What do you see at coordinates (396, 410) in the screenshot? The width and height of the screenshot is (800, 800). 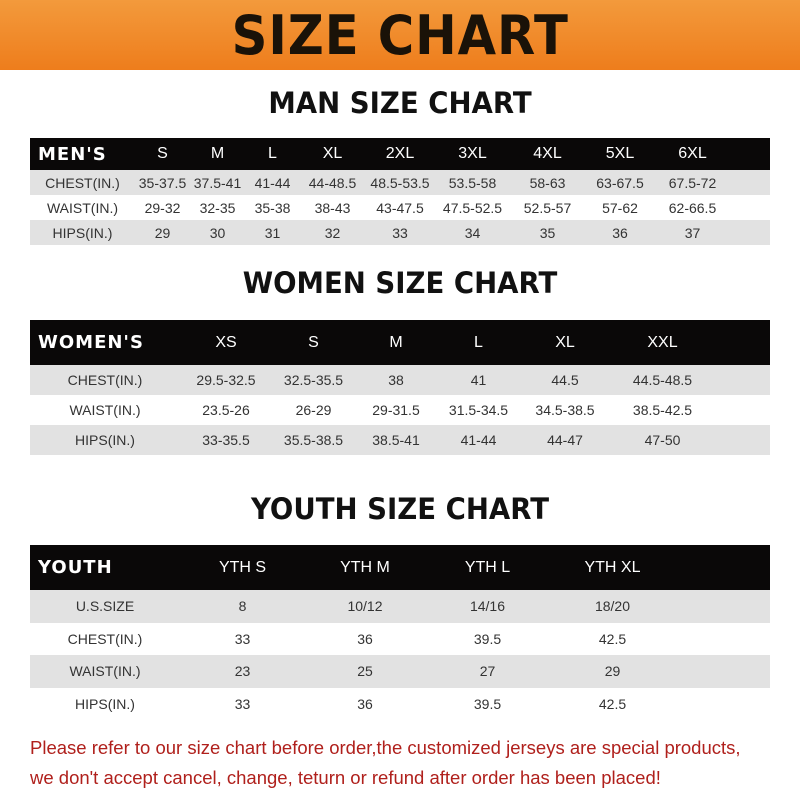 I see `table-cell: 29-31.5` at bounding box center [396, 410].